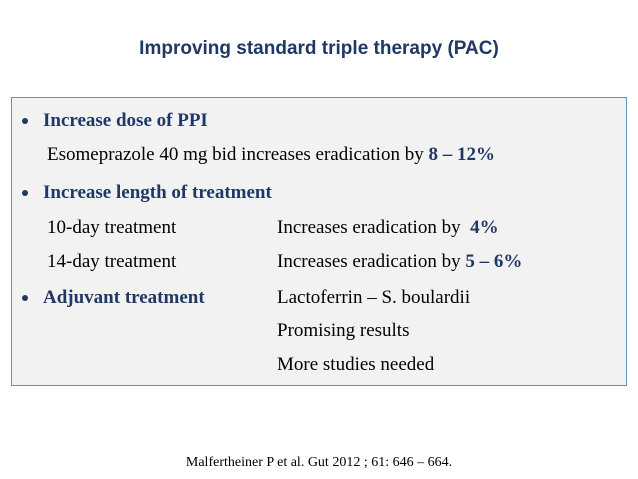  I want to click on row-label: 10-day treatment, so click(112, 227).